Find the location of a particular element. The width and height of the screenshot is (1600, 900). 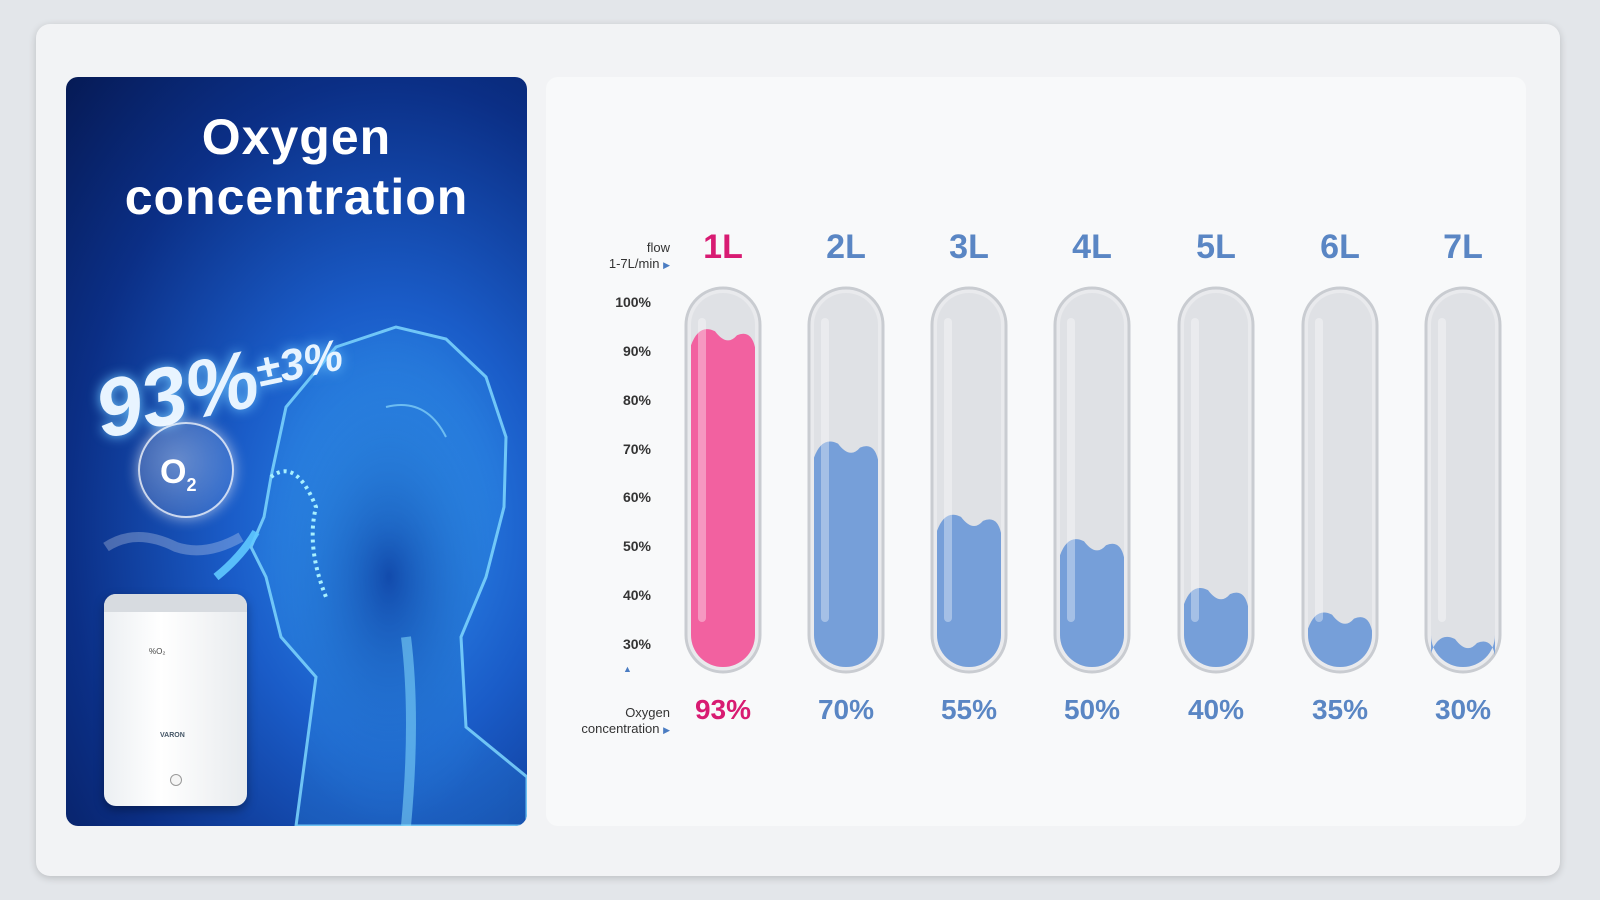

concentration-value-label: 93% is located at coordinates (723, 709).